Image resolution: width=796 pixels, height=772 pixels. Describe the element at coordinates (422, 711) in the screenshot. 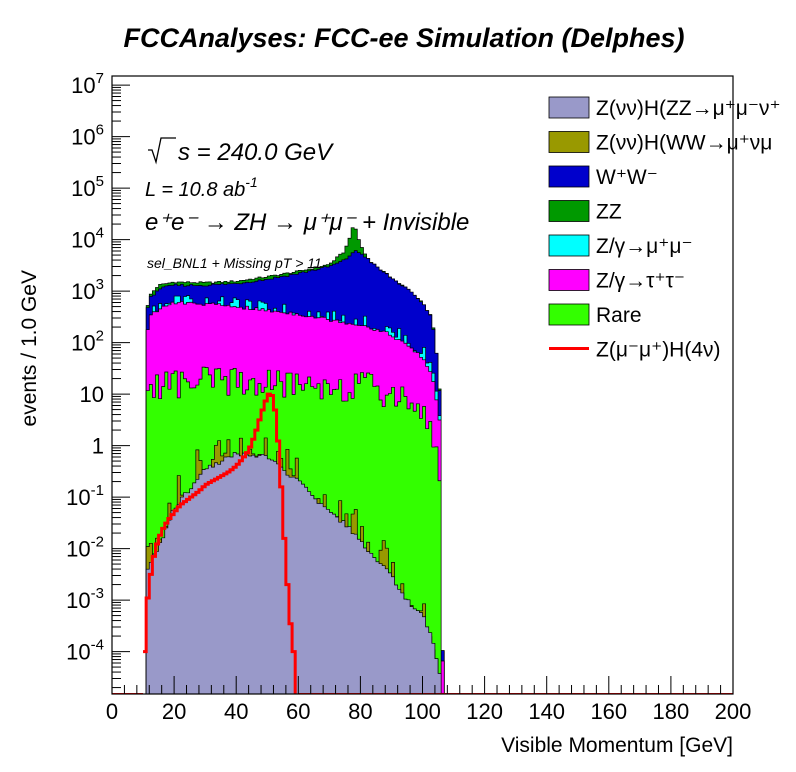

I see `x-tick-label: 100` at that location.